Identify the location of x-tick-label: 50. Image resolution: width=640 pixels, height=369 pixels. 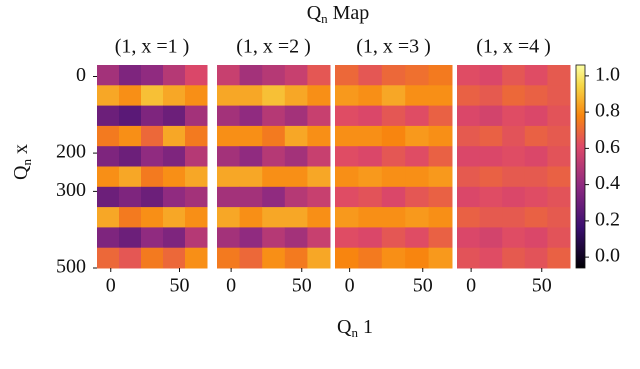
(180, 286).